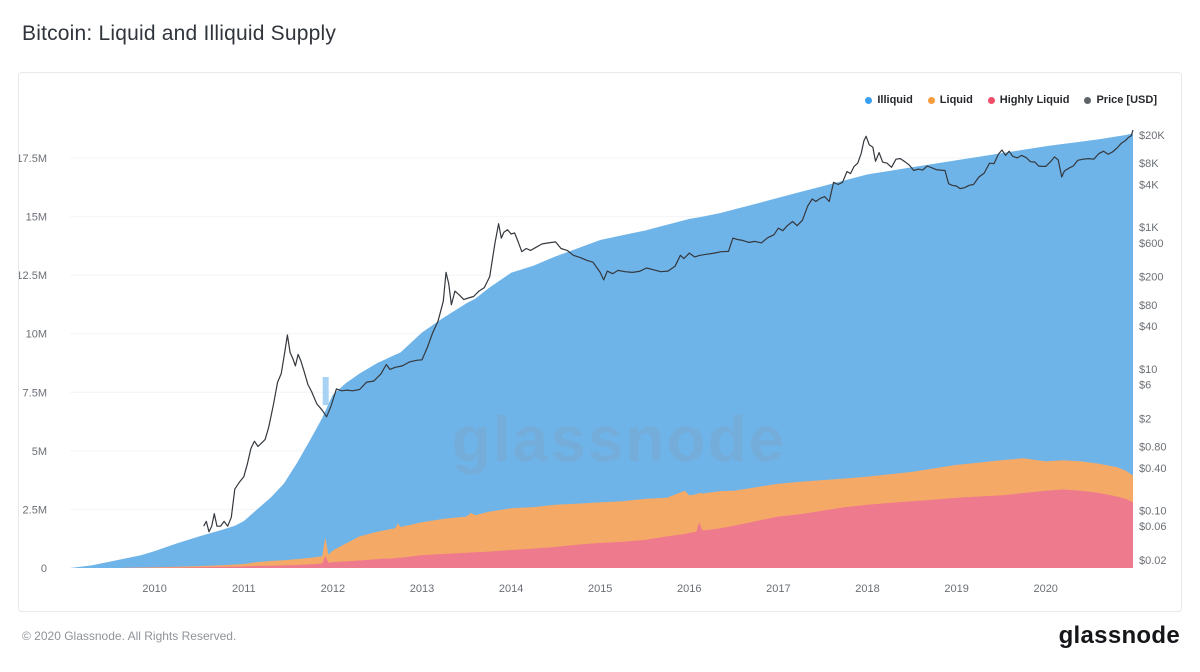  Describe the element at coordinates (601, 528) in the screenshot. I see `highly-liquid-area` at that location.